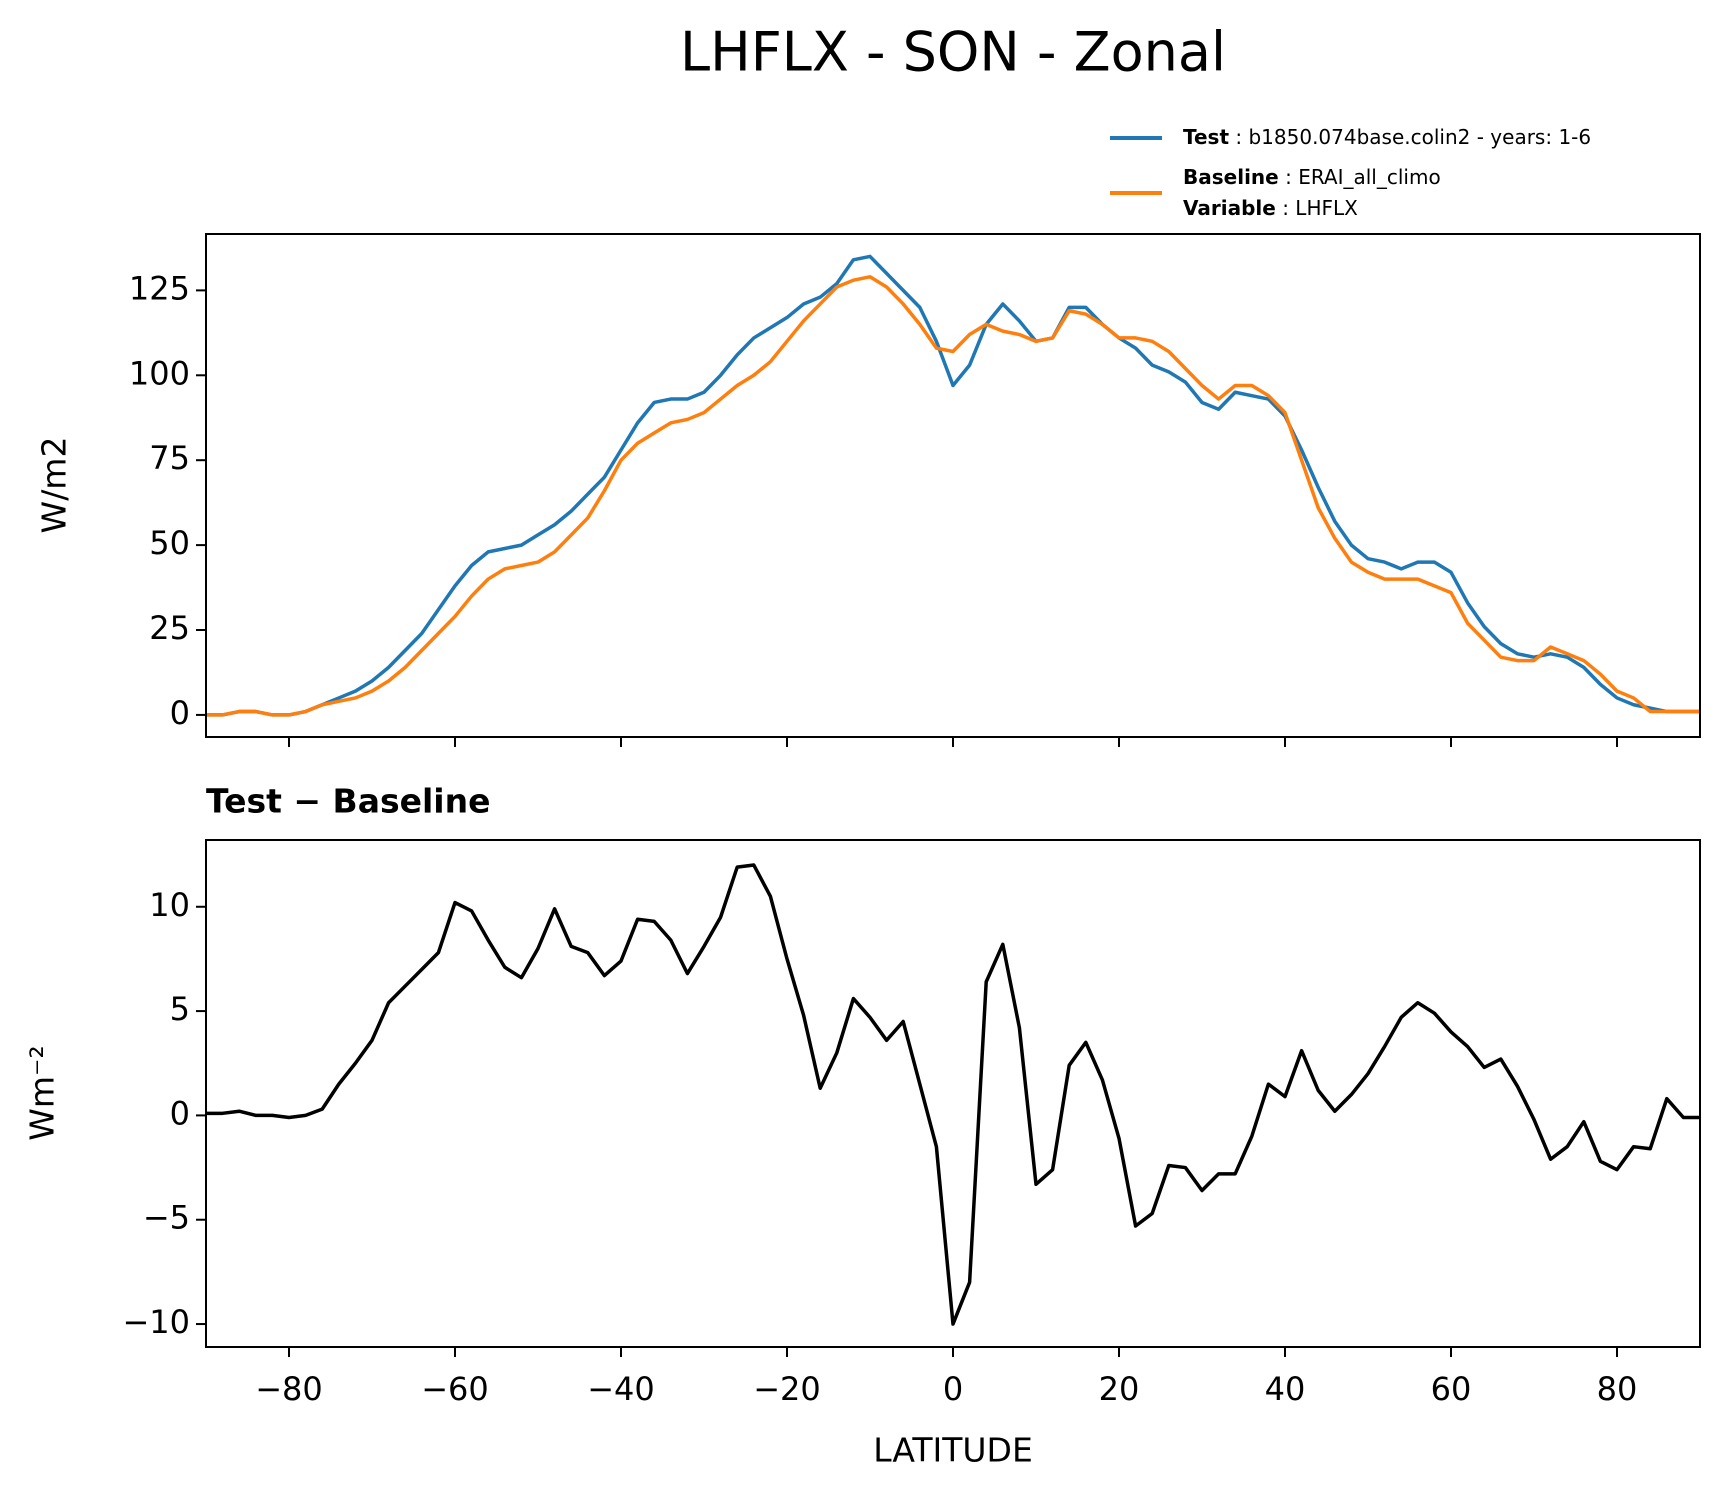 This screenshot has width=1722, height=1496. What do you see at coordinates (1451, 1389) in the screenshot?
I see `x-tick-label: 60` at bounding box center [1451, 1389].